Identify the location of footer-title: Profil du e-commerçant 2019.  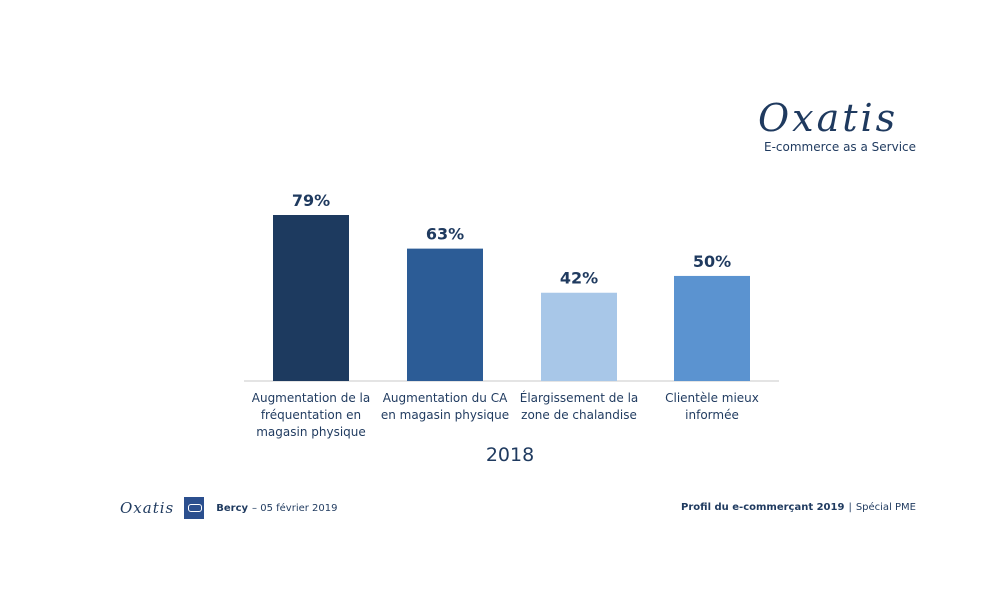
(763, 507).